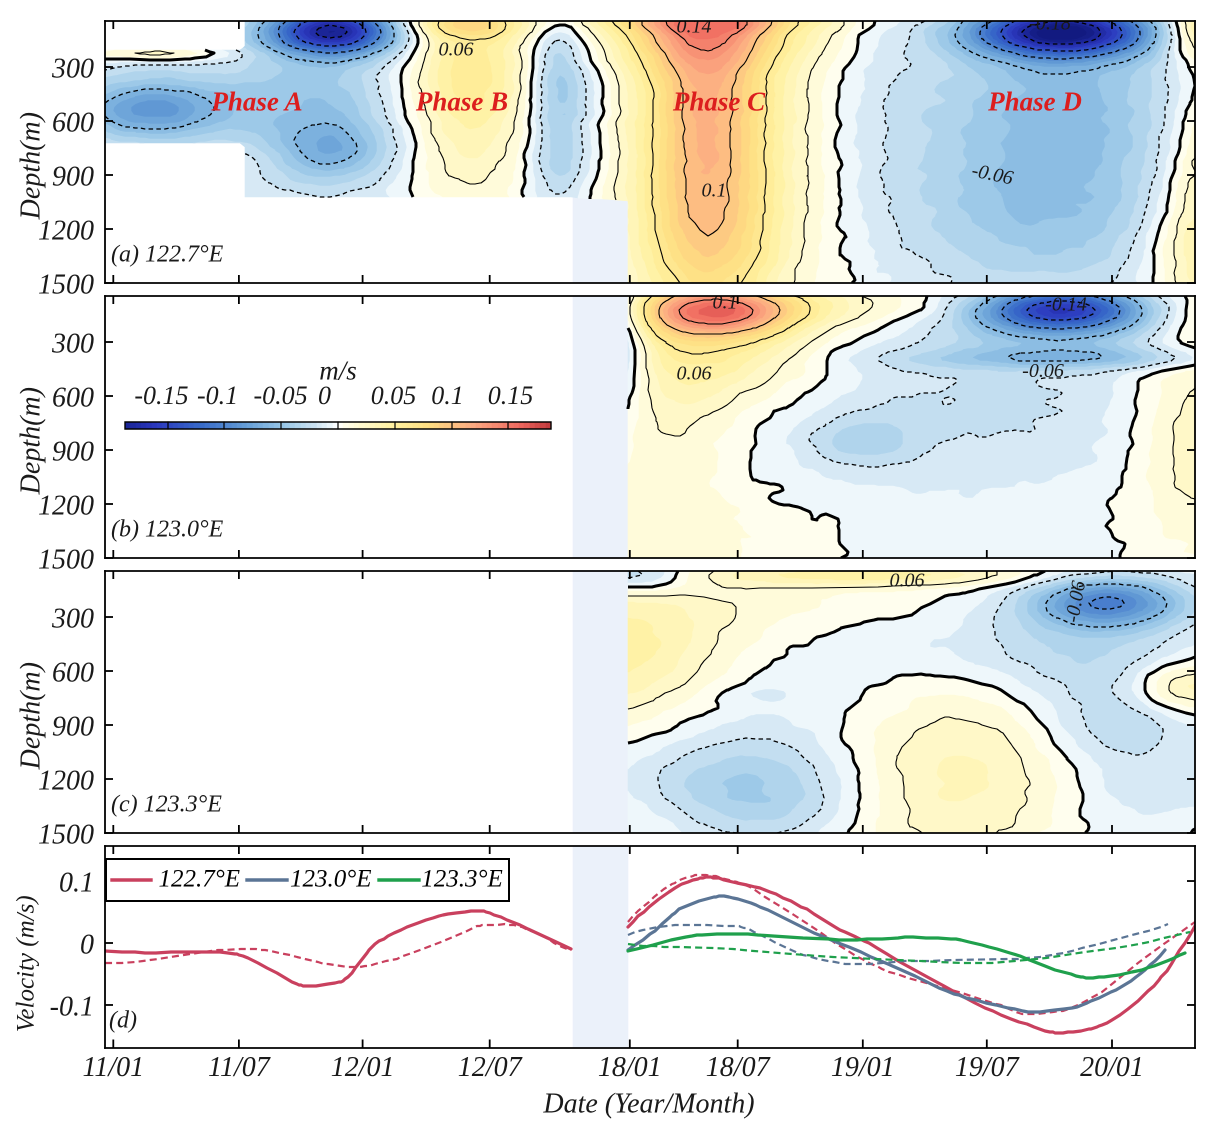  I want to click on svg-text: 18/07, so click(738, 1067).